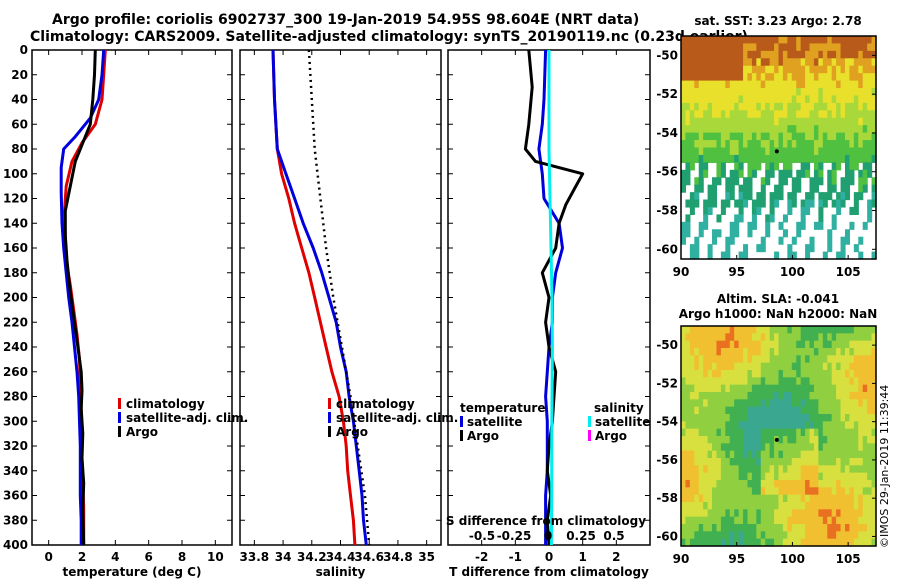 The image size is (900, 580). Describe the element at coordinates (848, 559) in the screenshot. I see `sla_map-xtick-label: 105` at that location.